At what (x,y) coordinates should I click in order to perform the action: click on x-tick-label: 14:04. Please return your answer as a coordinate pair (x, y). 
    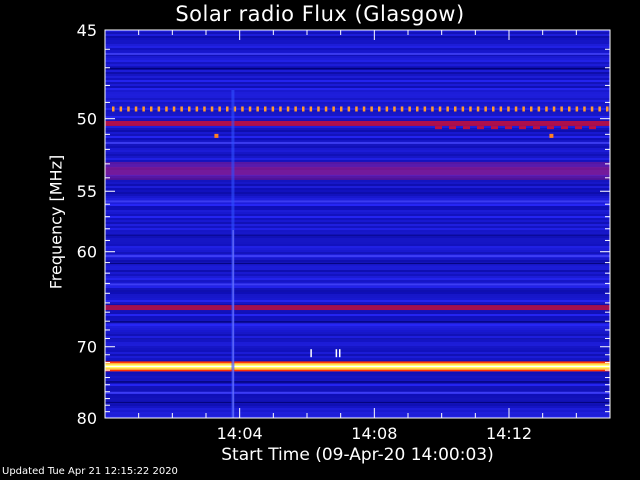
    Looking at the image, I should click on (240, 433).